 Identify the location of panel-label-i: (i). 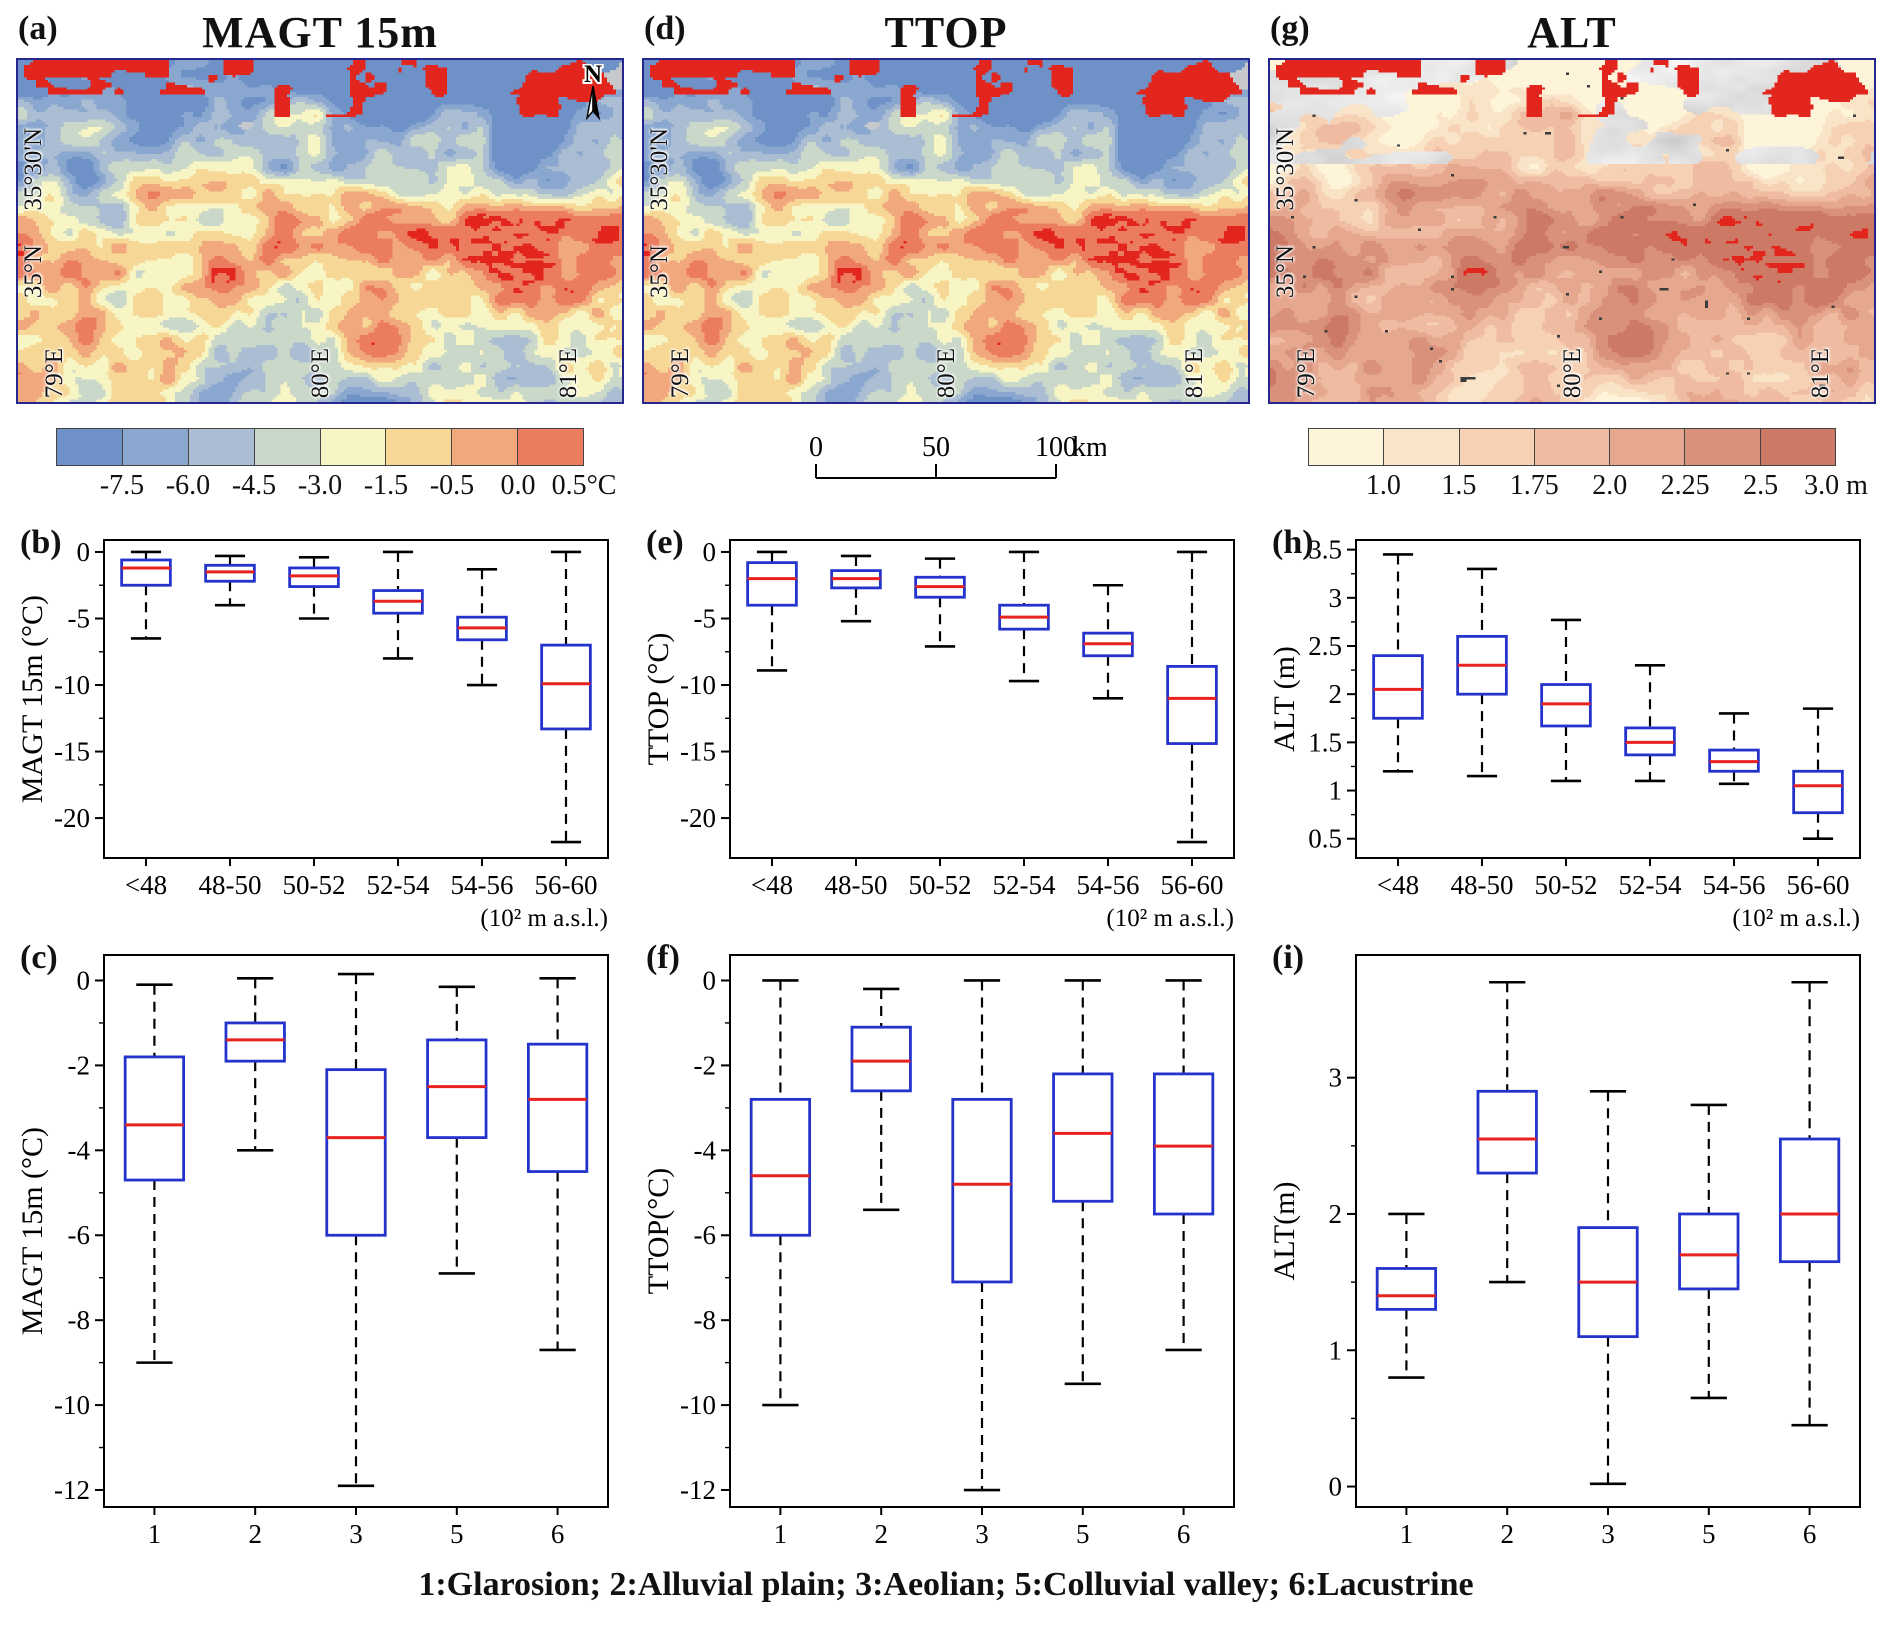
(1288, 957).